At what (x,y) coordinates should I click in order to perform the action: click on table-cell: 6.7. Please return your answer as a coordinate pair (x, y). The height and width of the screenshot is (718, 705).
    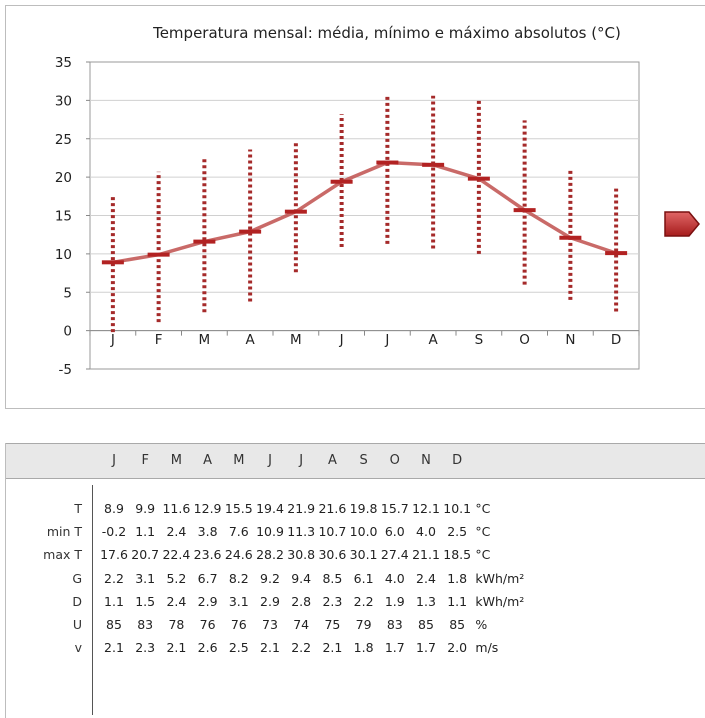
    Looking at the image, I should click on (207, 578).